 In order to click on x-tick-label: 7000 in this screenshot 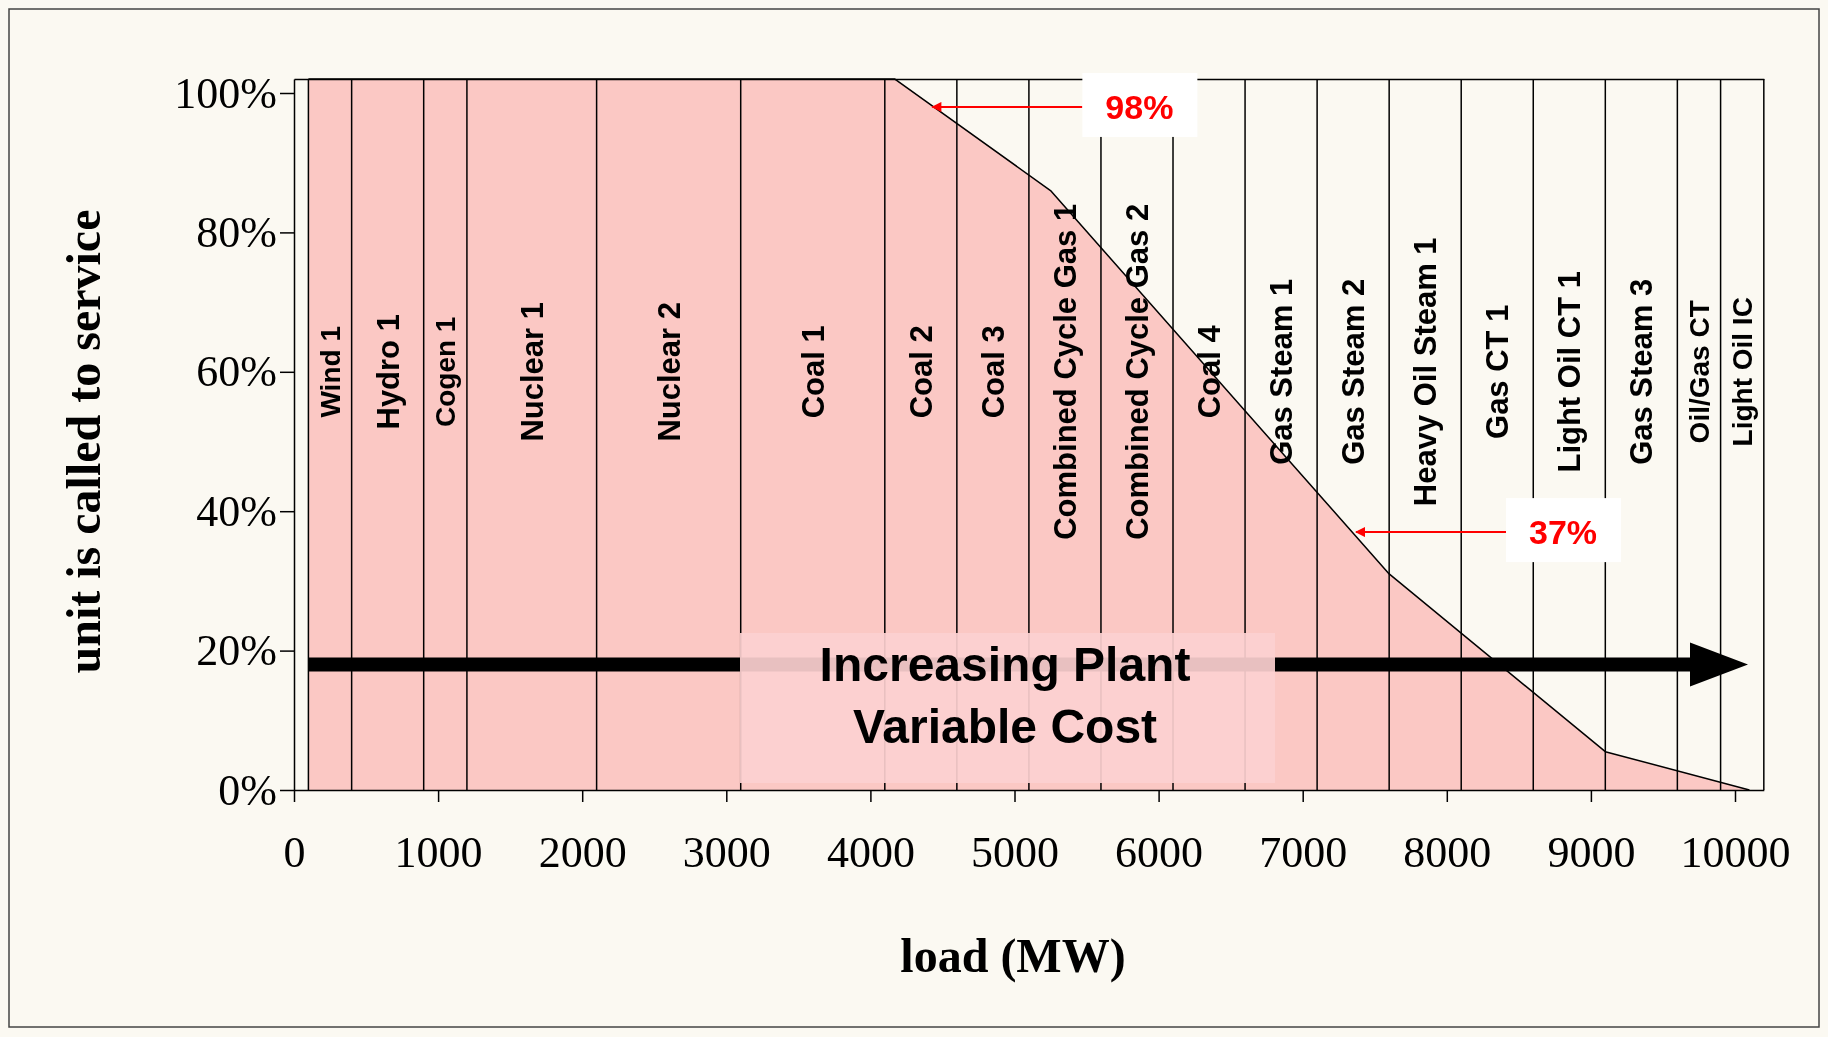, I will do `click(1303, 852)`.